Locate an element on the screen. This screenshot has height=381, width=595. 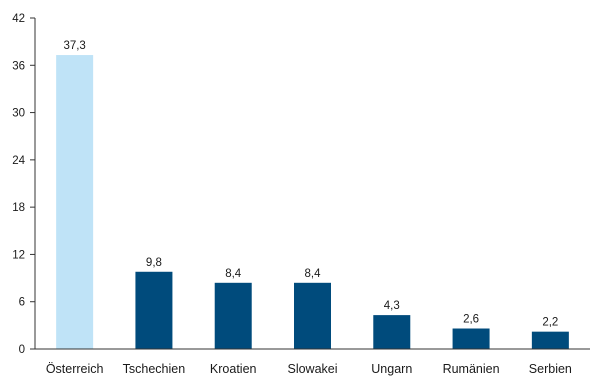
category-label: Rumänien is located at coordinates (471, 369).